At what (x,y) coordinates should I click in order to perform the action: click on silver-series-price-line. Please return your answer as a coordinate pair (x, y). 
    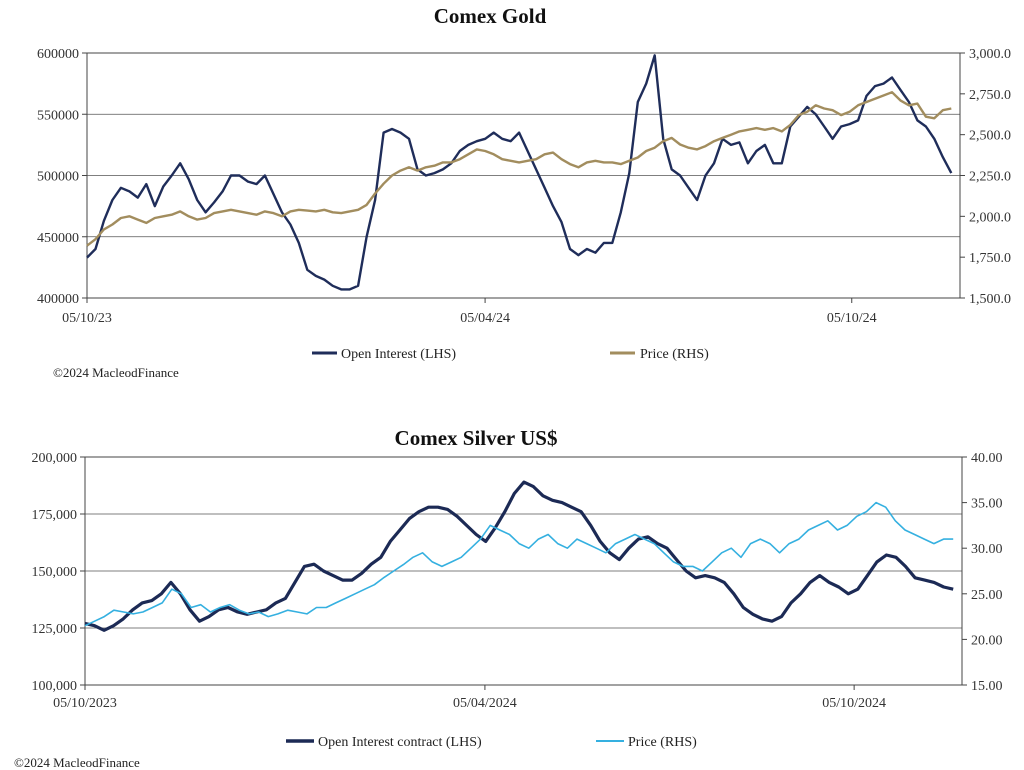
    Looking at the image, I should click on (519, 564).